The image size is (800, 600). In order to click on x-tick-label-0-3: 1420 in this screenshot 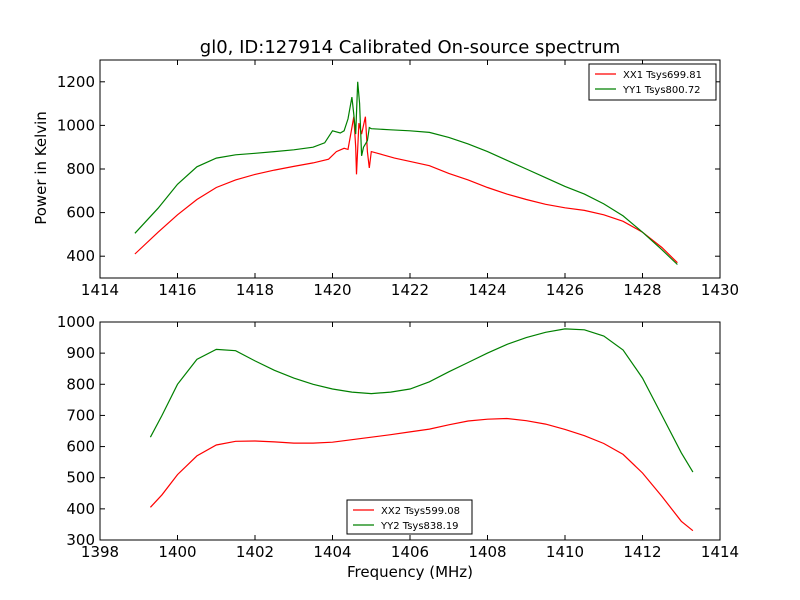, I will do `click(332, 290)`.